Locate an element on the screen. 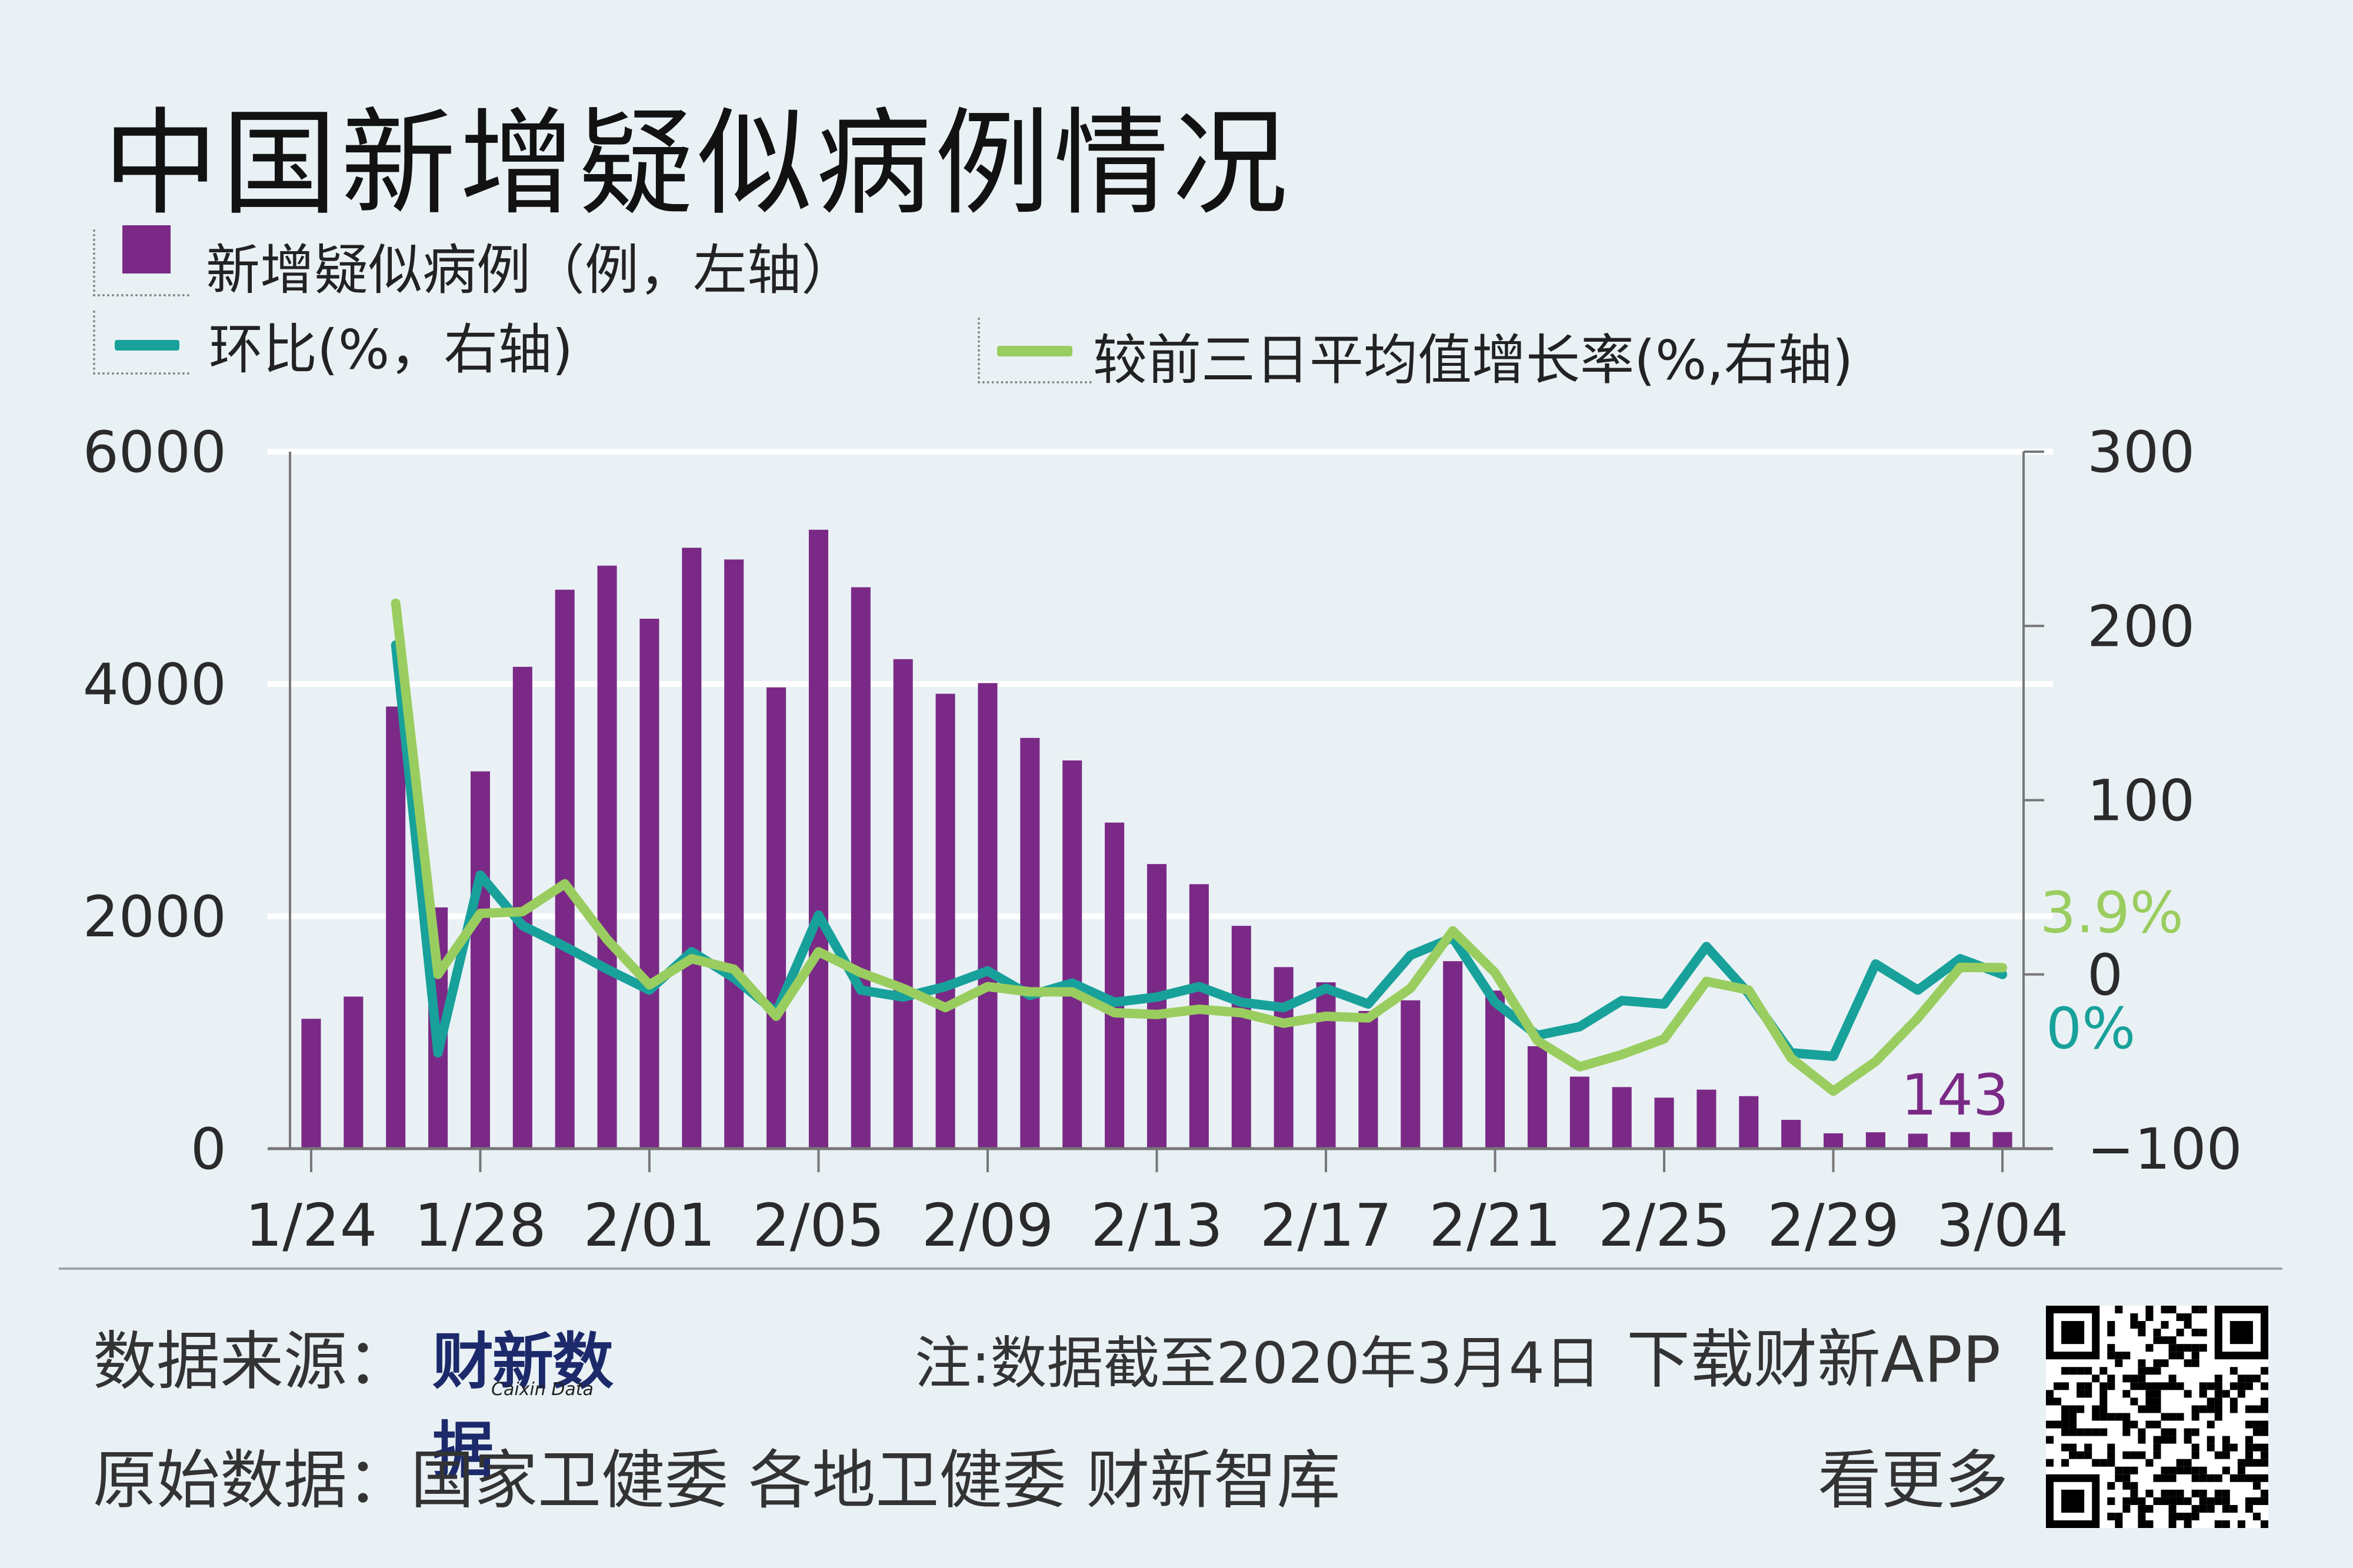 The image size is (2353, 1568). y-right-tick-label: 300 is located at coordinates (2141, 452).